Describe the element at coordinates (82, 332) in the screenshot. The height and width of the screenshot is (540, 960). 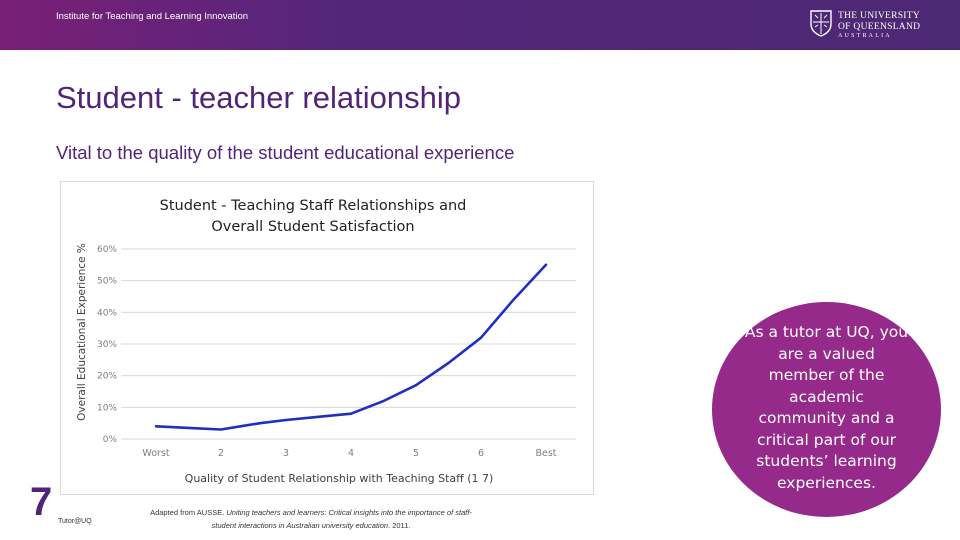
I see `y-axis-label: Overall Educational Experience %` at that location.